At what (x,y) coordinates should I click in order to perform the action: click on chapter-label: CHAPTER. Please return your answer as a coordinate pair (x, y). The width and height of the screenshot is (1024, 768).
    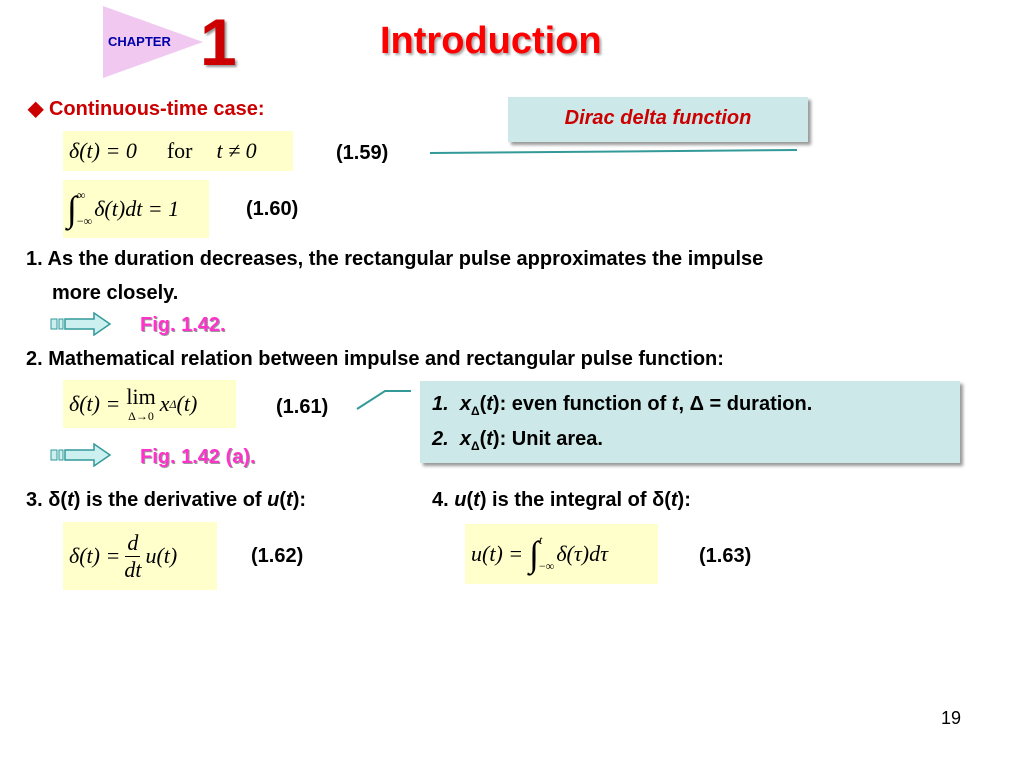
    Looking at the image, I should click on (139, 41).